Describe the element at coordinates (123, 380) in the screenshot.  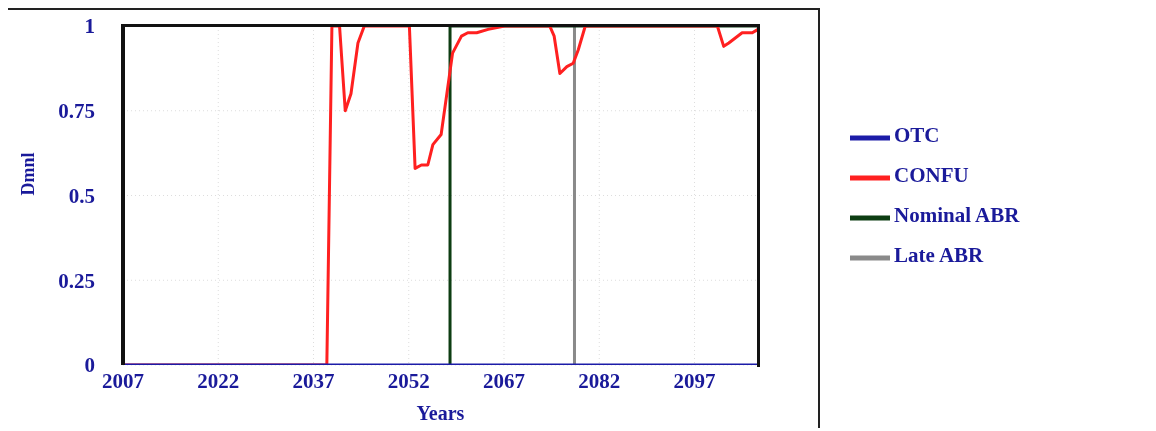
I see `x-tick-label: 2007` at that location.